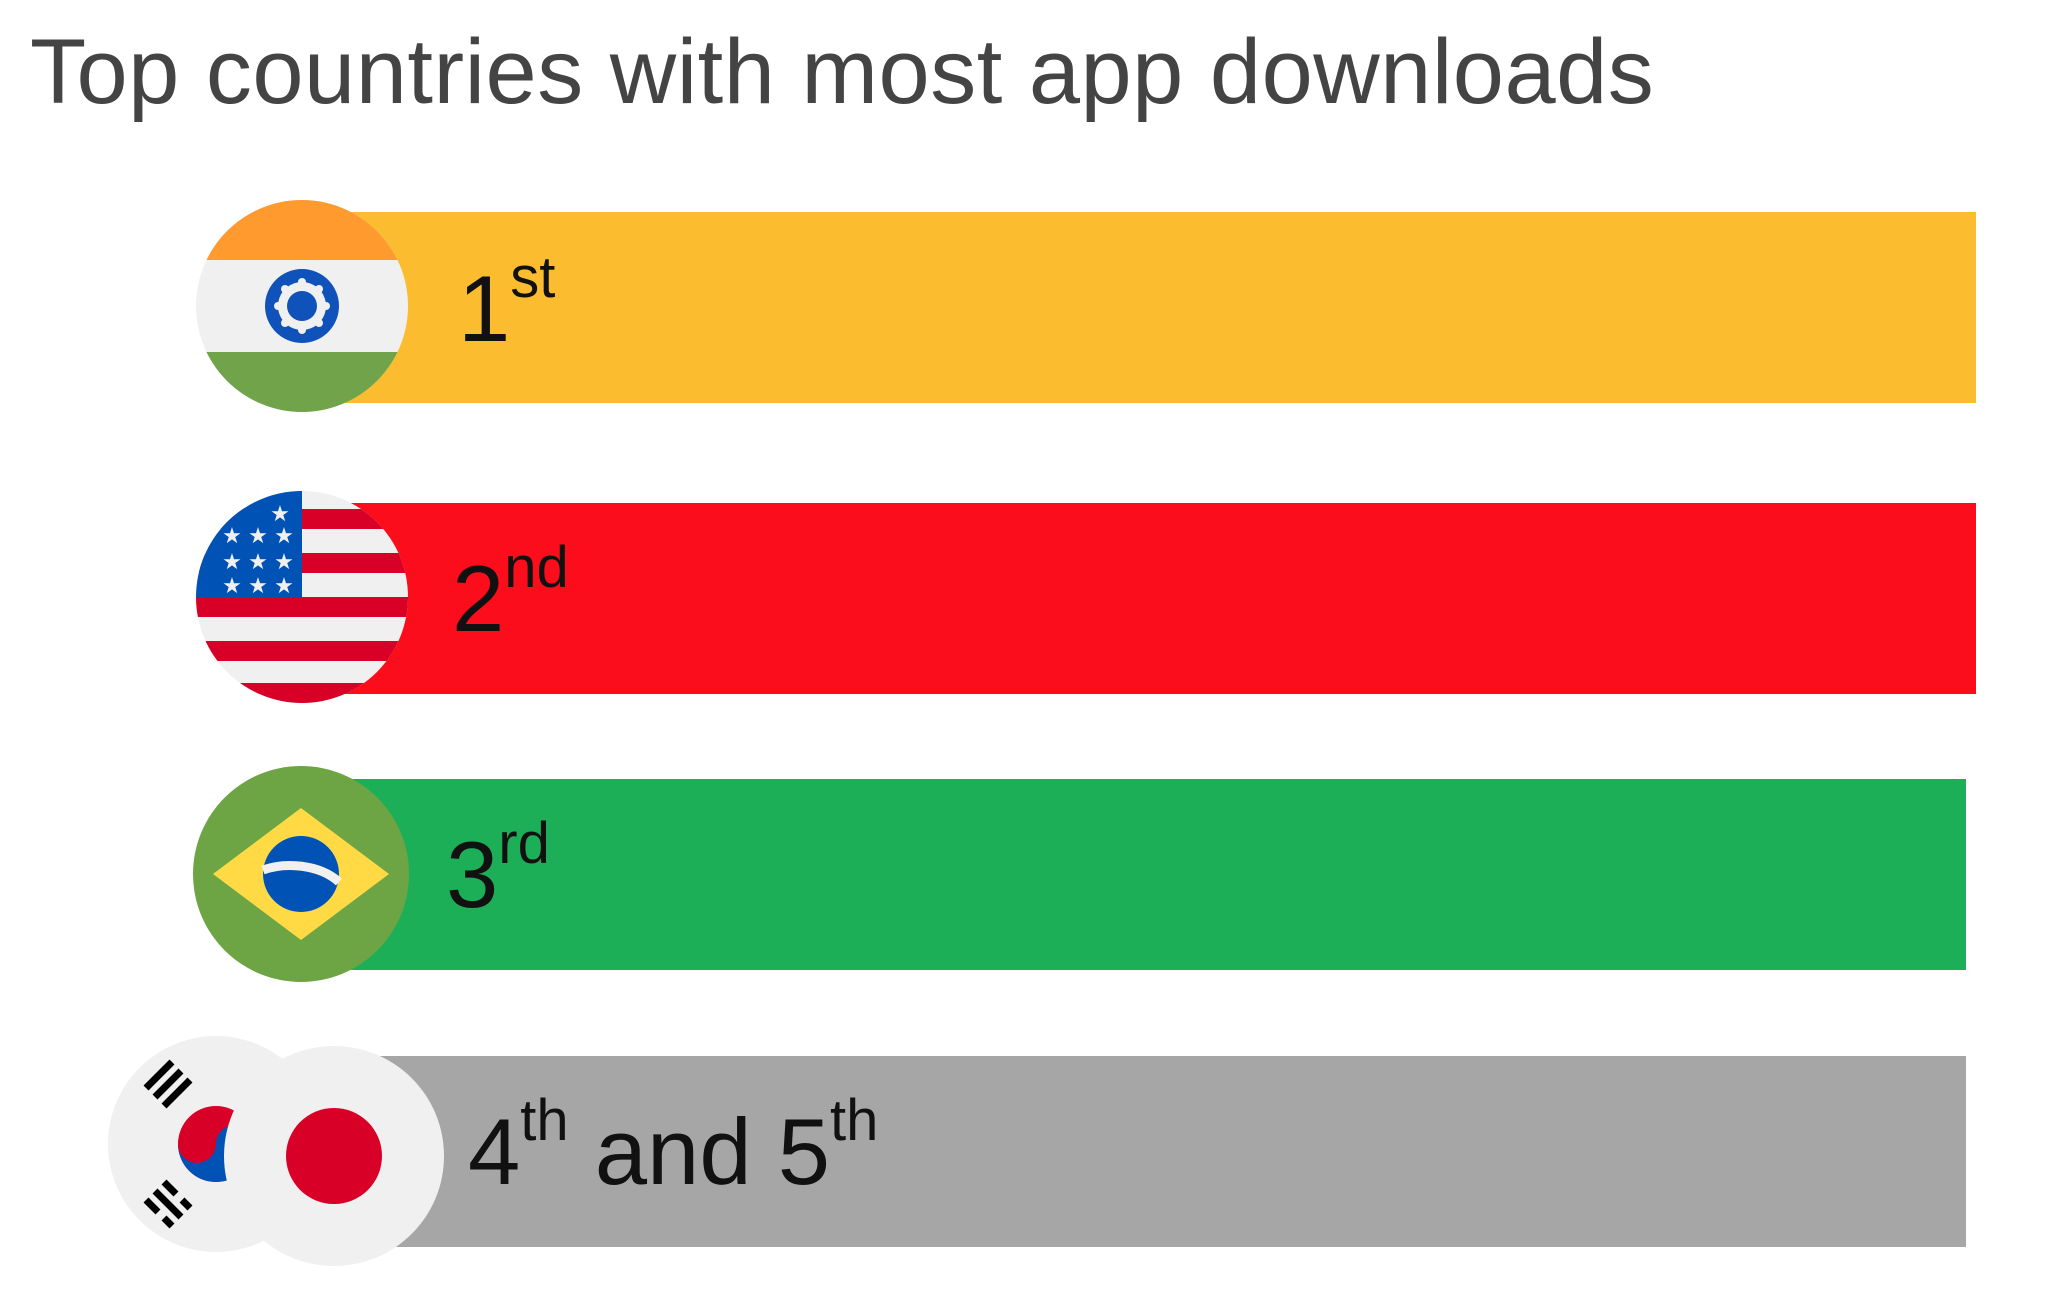  What do you see at coordinates (507, 303) in the screenshot?
I see `rank-label-1: 1st` at bounding box center [507, 303].